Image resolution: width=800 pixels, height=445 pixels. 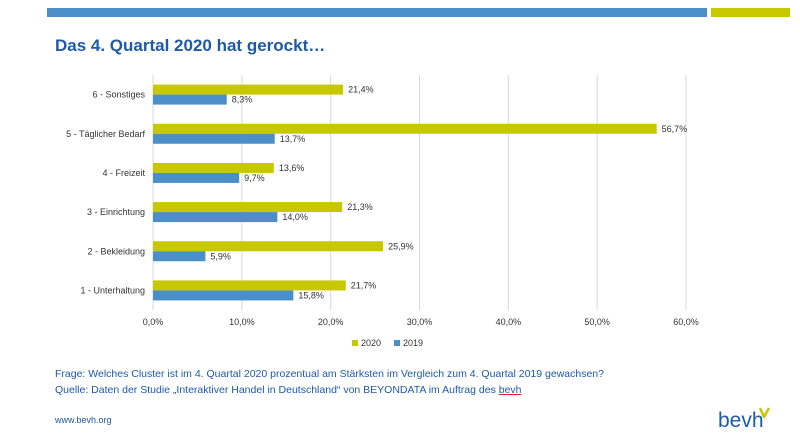 What do you see at coordinates (295, 217) in the screenshot?
I see `data-label: 14,0%` at bounding box center [295, 217].